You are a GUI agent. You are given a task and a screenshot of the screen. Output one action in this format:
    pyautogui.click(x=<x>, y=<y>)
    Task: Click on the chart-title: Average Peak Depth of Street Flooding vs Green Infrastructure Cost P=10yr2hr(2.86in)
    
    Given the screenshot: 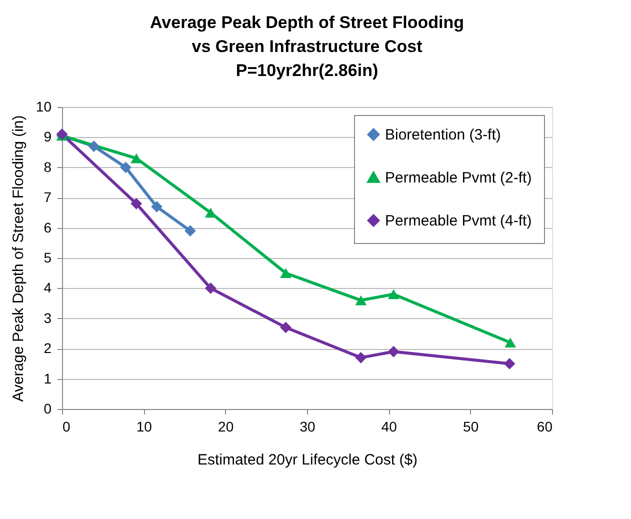 What is the action you would take?
    pyautogui.click(x=307, y=46)
    